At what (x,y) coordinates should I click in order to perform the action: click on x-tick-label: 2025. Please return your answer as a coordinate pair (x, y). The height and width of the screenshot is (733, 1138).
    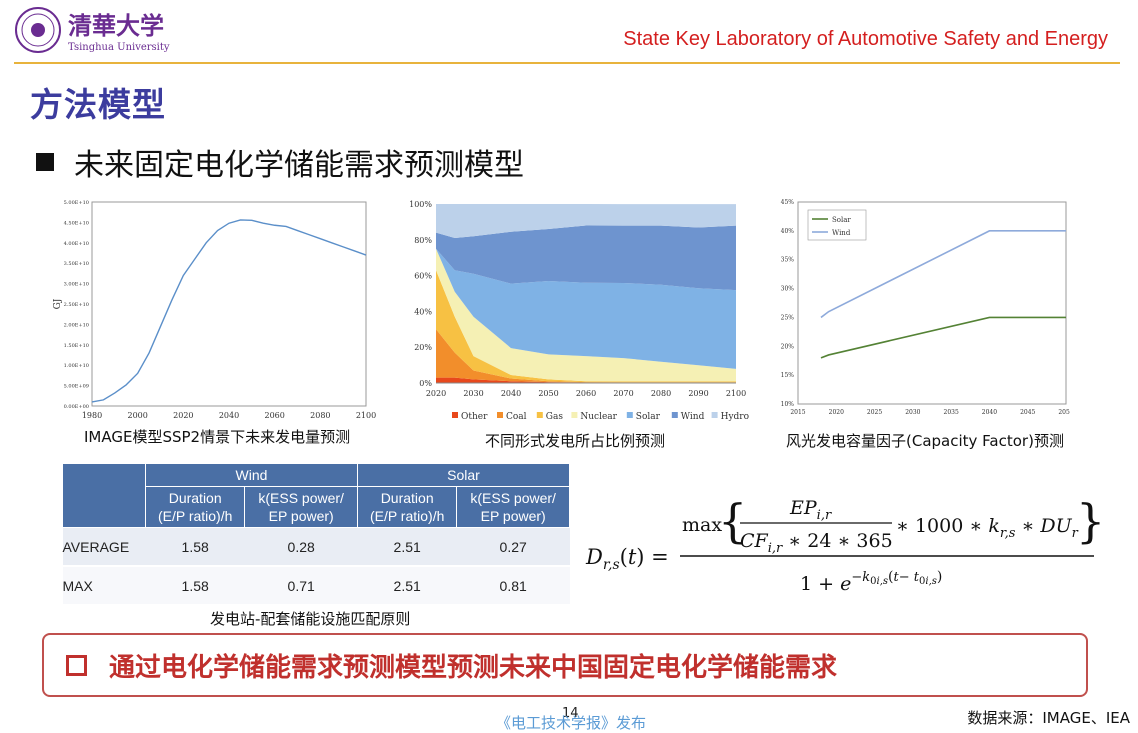
    Looking at the image, I should click on (874, 412).